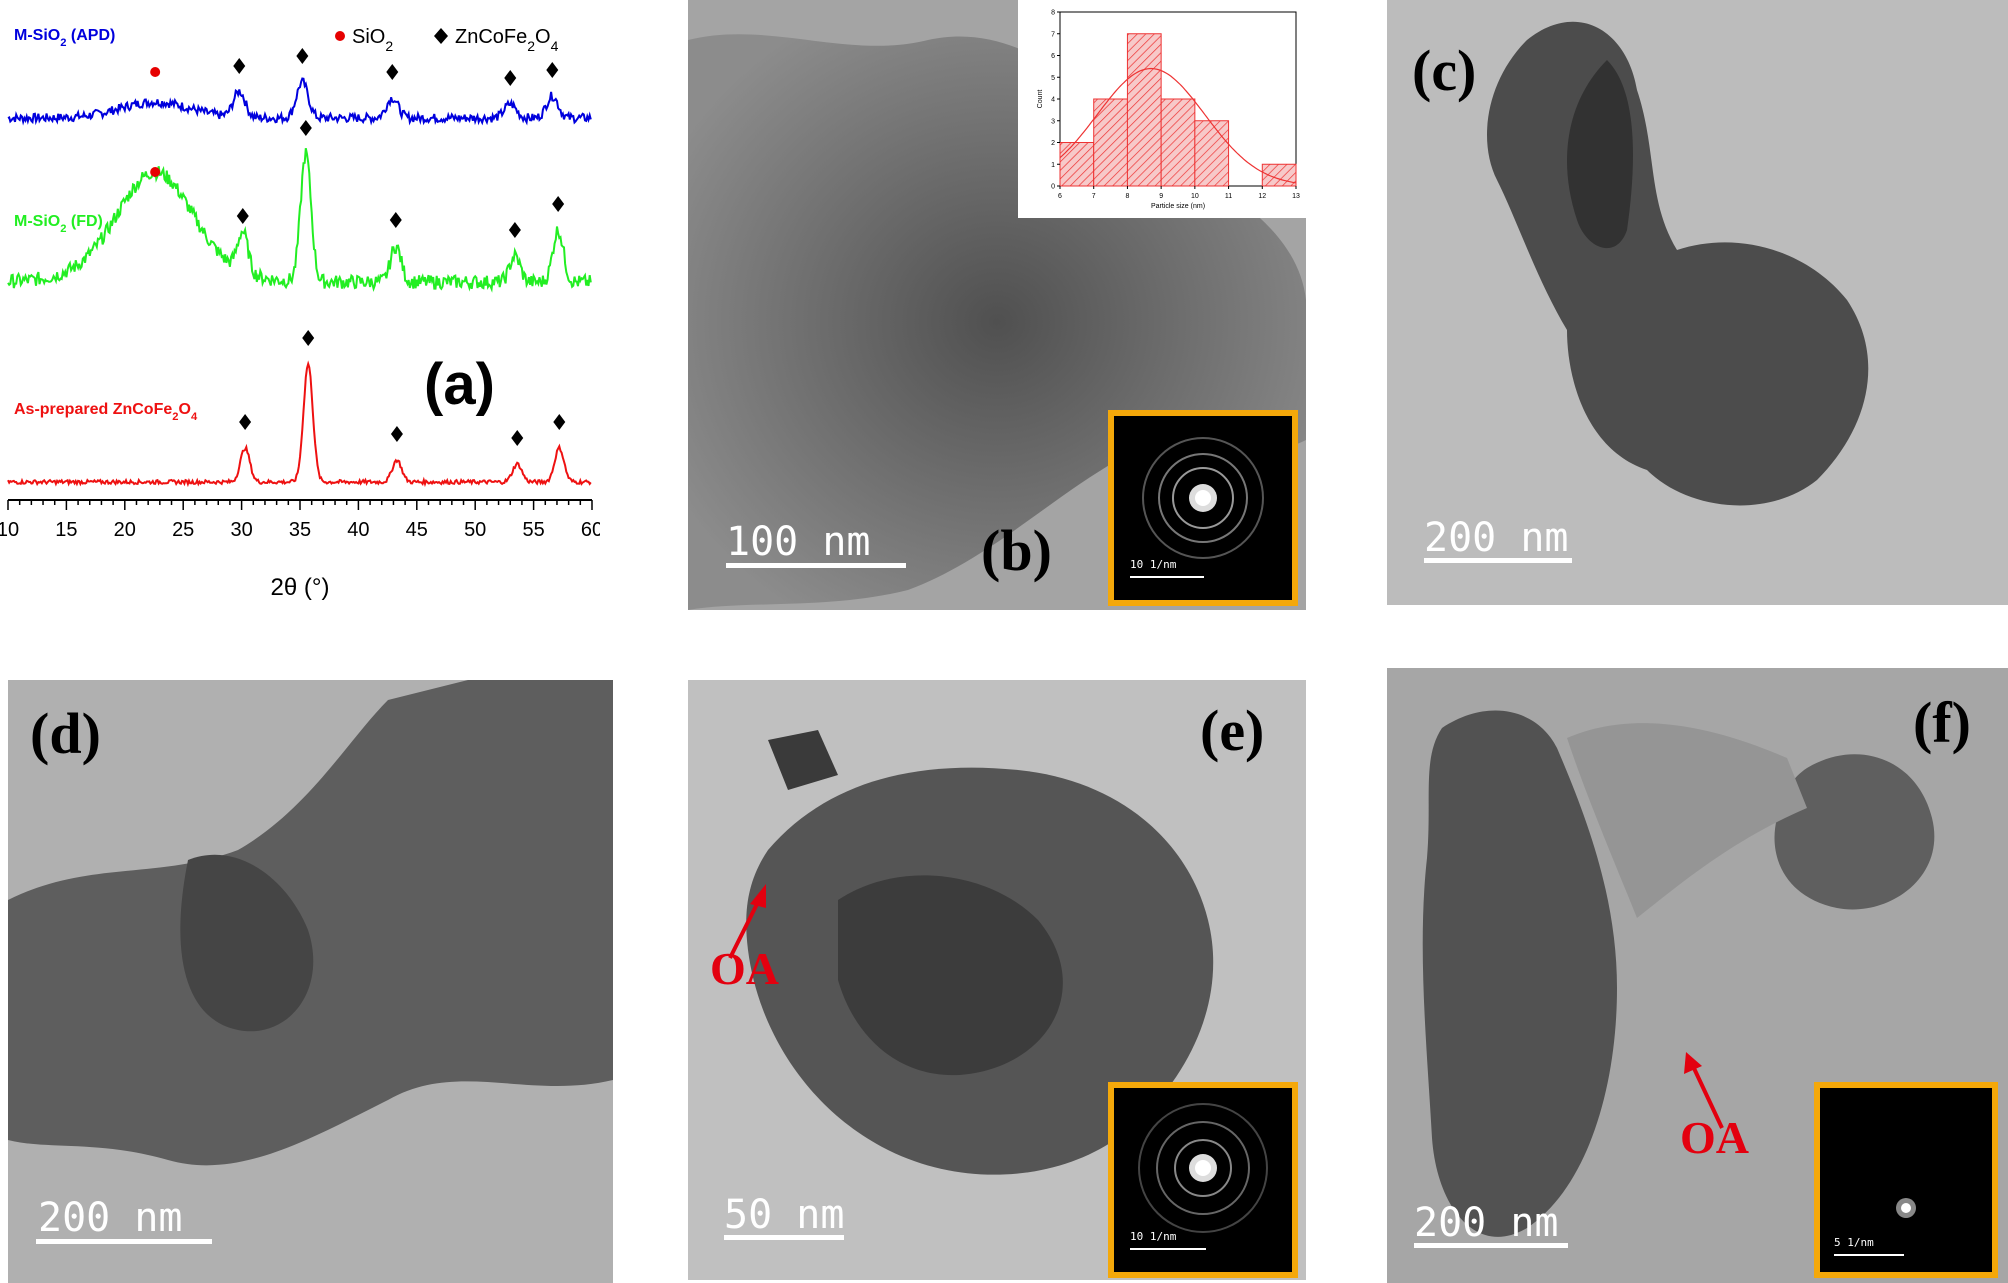  Describe the element at coordinates (1053, 100) in the screenshot. I see `hist-y-tick-label: 4` at that location.